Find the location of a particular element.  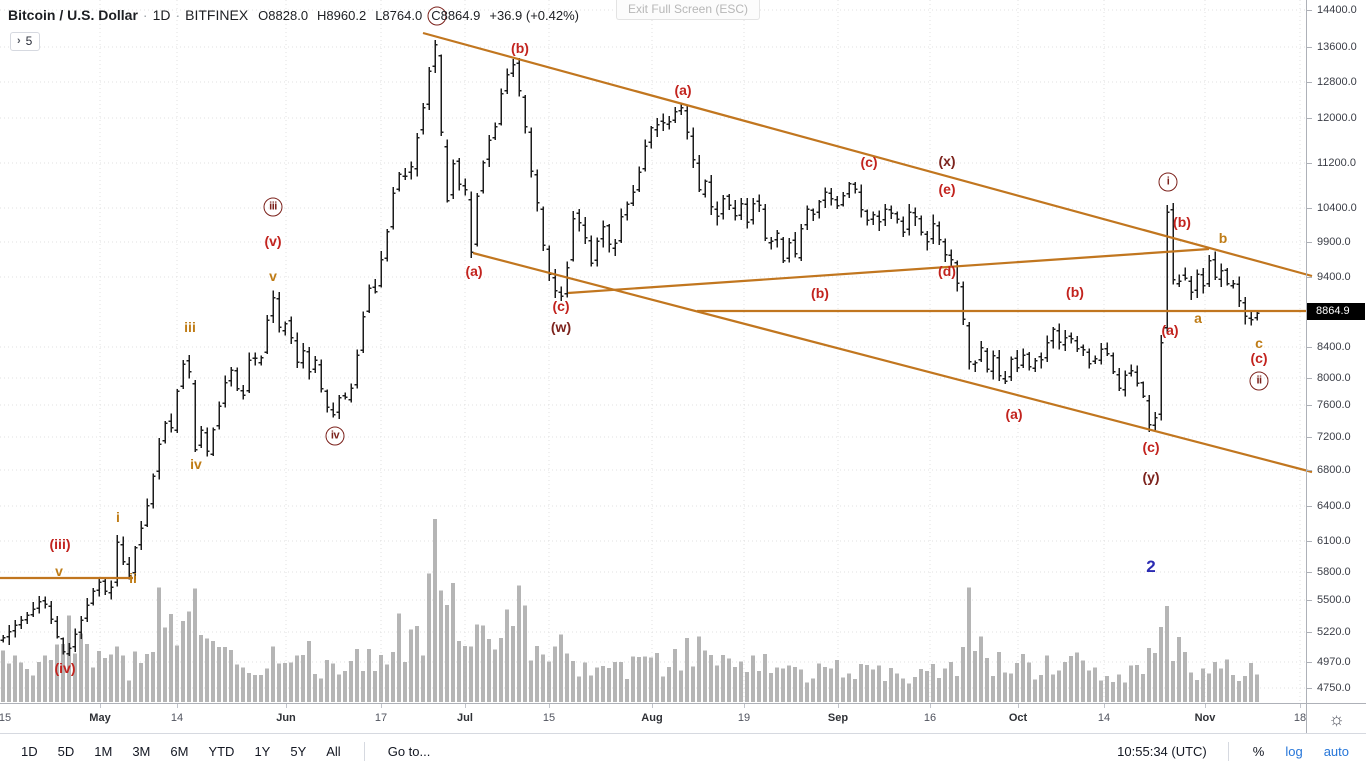

symbol-title: Bitcoin / U.S. Dollar is located at coordinates (73, 15).